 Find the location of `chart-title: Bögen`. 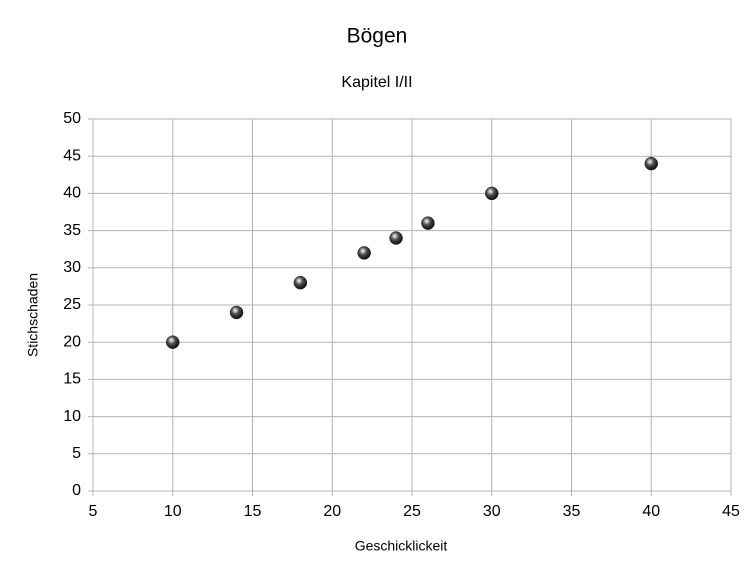

chart-title: Bögen is located at coordinates (377, 36).